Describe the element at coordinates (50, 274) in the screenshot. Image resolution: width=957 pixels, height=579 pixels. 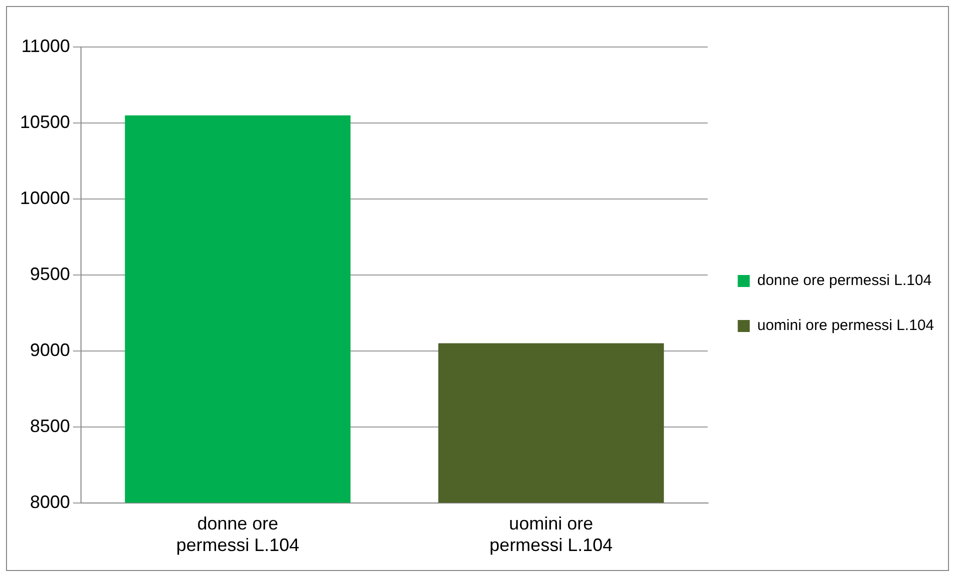
I see `y-tick-label: 9500` at that location.